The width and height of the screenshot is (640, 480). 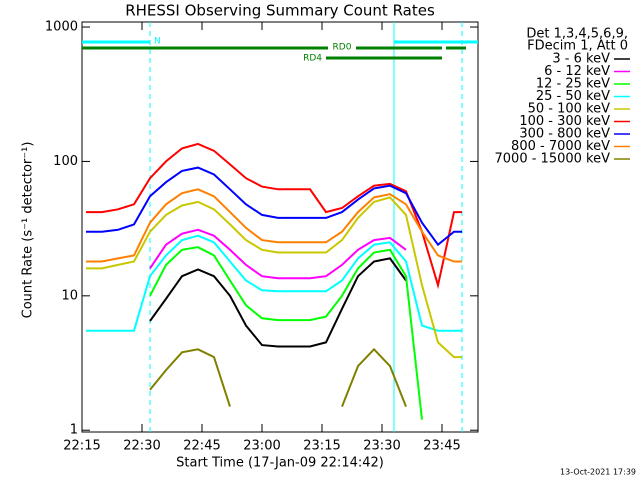 I want to click on legend-label: 3 - 6 keV, so click(x=581, y=59).